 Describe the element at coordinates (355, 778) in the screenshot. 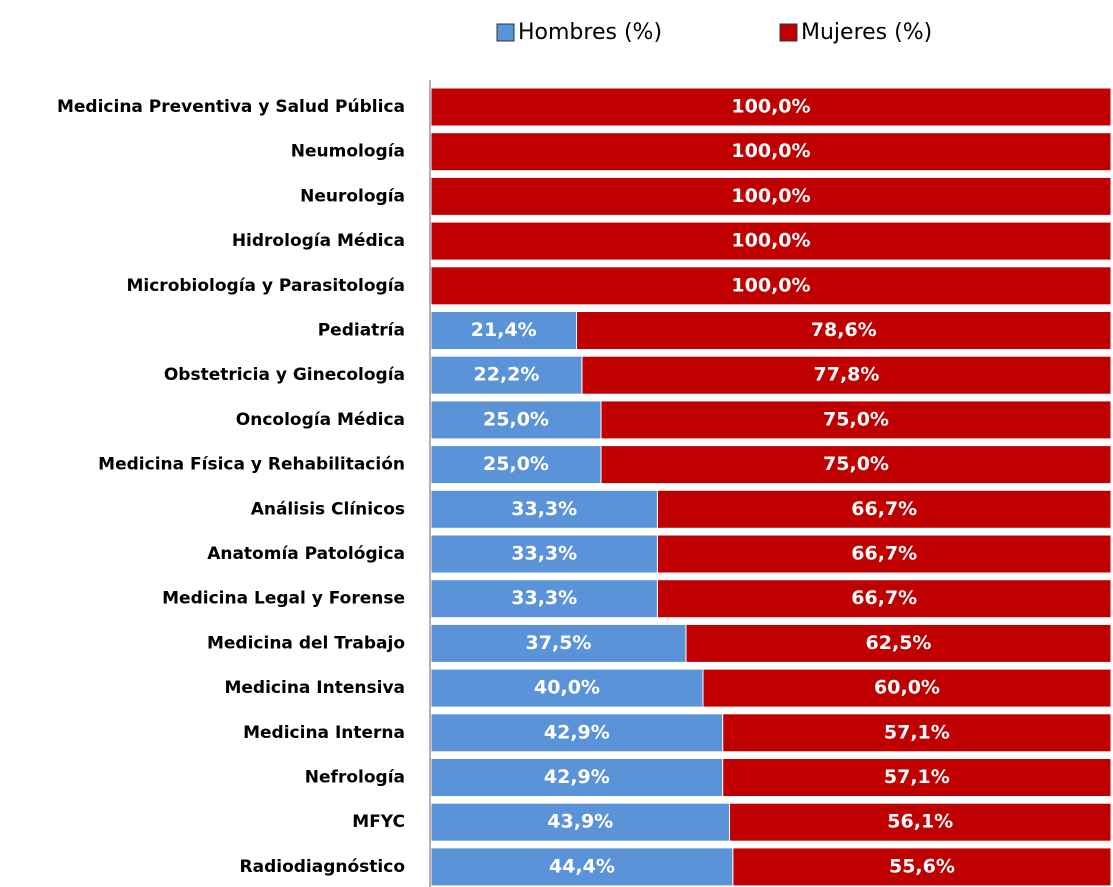

I see `category-label: Nefrología` at that location.